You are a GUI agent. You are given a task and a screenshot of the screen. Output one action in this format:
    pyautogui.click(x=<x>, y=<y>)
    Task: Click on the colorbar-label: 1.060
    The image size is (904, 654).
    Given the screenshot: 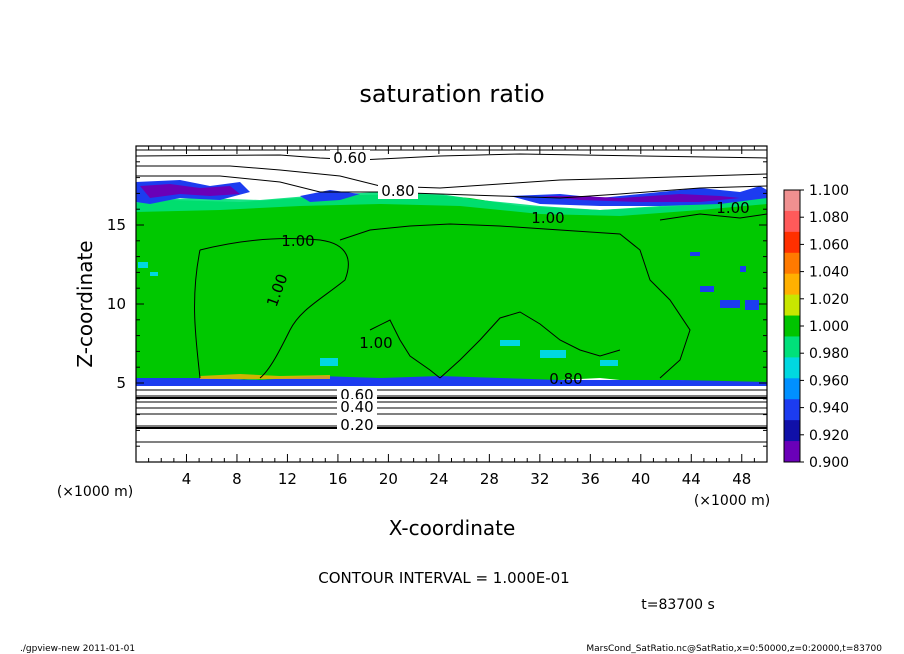 What is the action you would take?
    pyautogui.click(x=829, y=245)
    